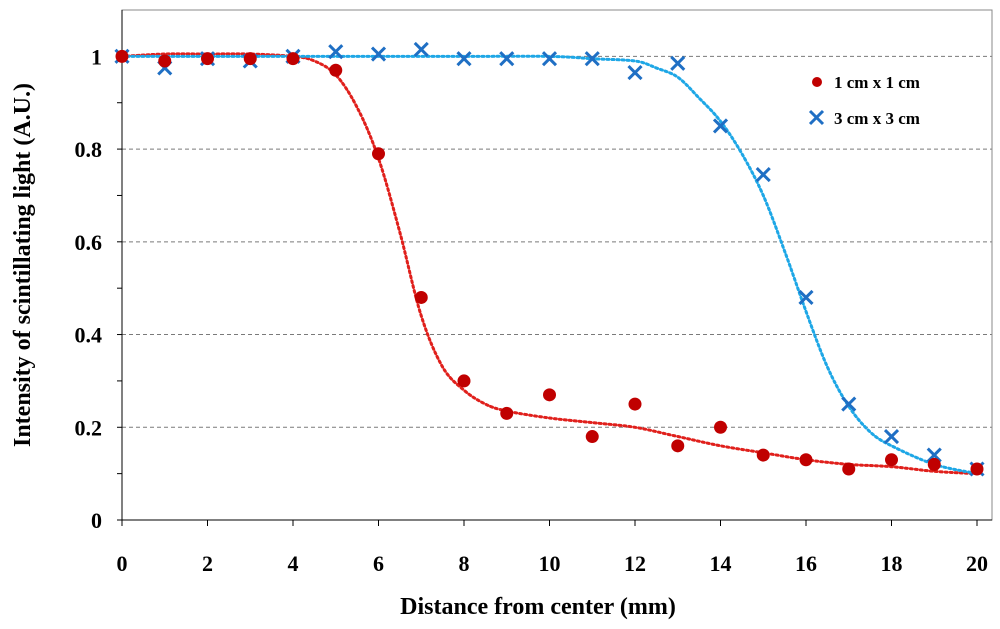  What do you see at coordinates (89, 335) in the screenshot?
I see `y-tick-label: 0.4` at bounding box center [89, 335].